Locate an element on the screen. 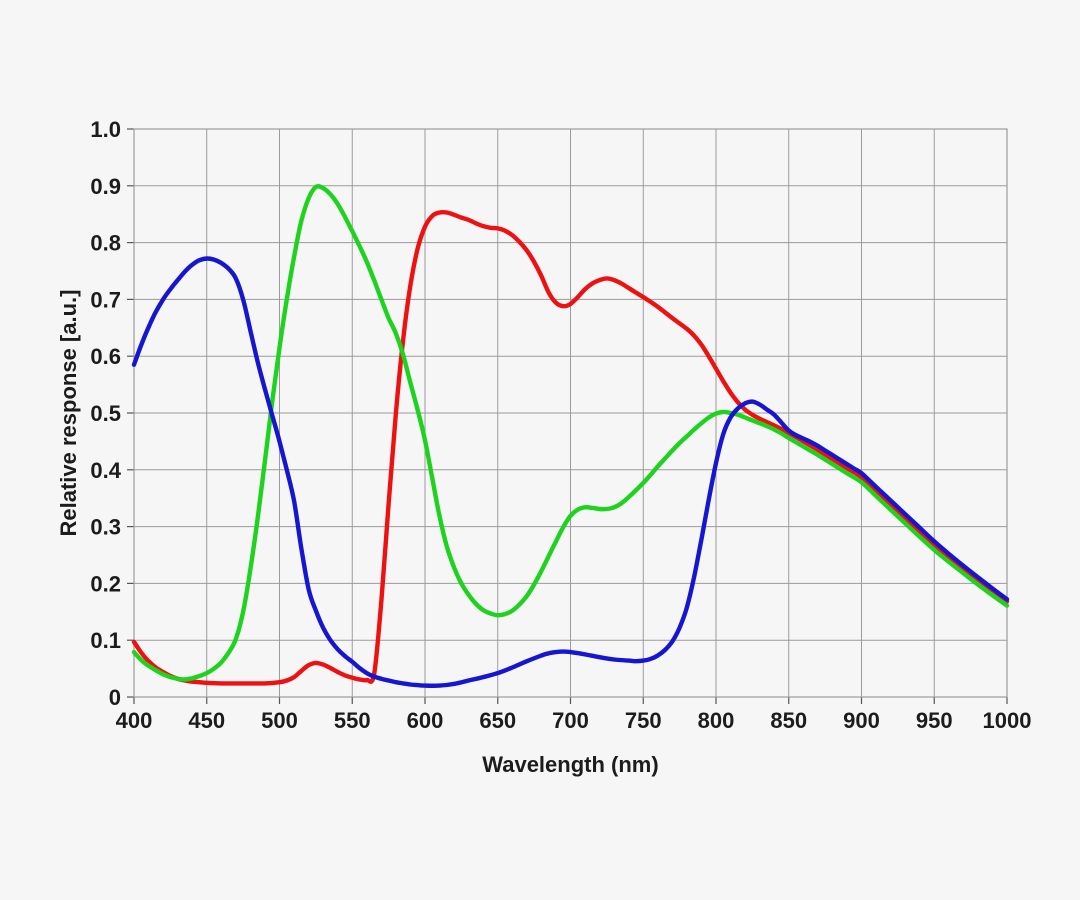 The image size is (1080, 900). x-tick-label: 850 is located at coordinates (788, 720).